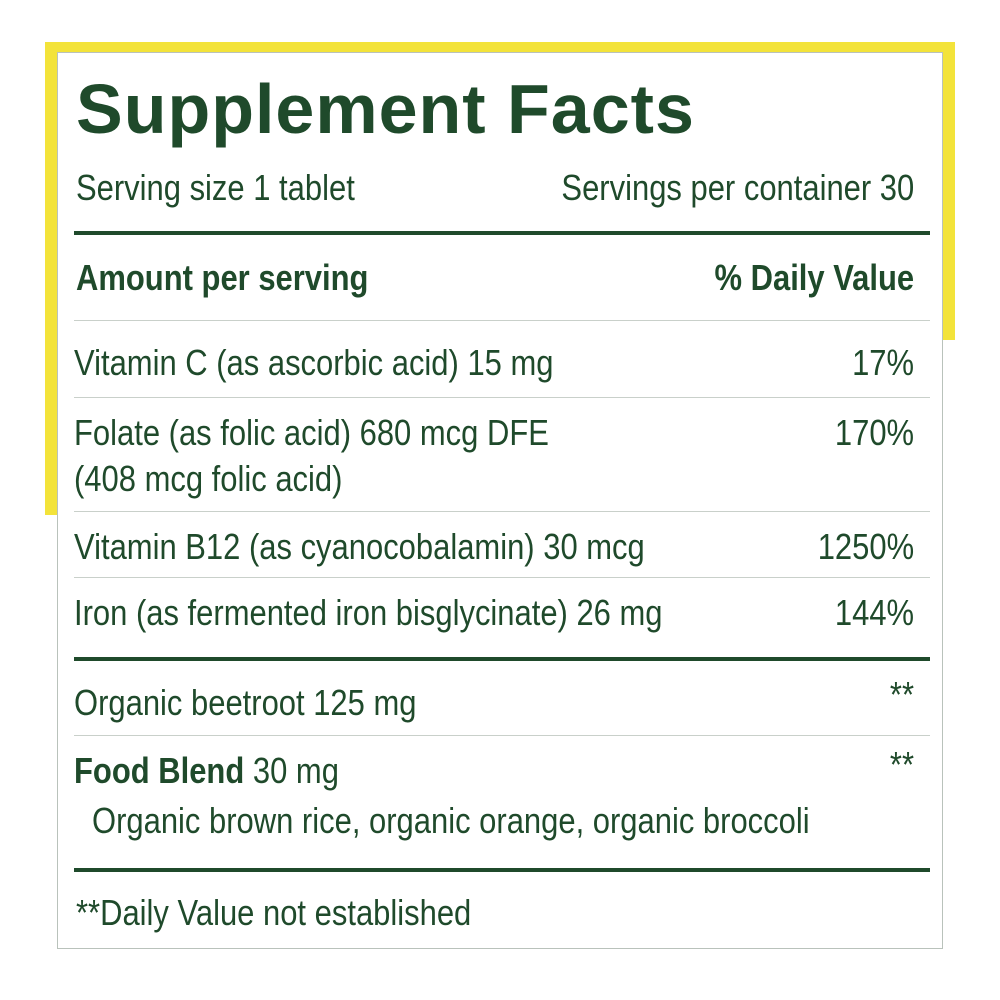  What do you see at coordinates (865, 546) in the screenshot?
I see `daily-value: 1250%` at bounding box center [865, 546].